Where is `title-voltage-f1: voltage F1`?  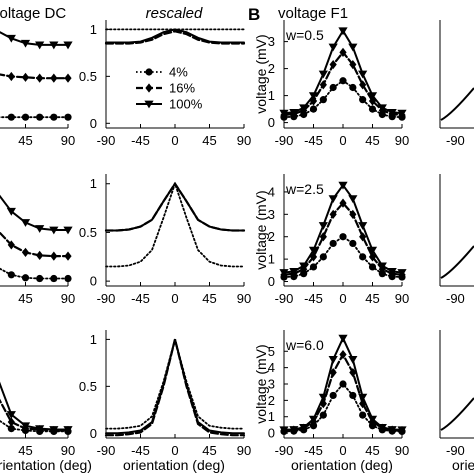
title-voltage-f1: voltage F1 is located at coordinates (313, 13).